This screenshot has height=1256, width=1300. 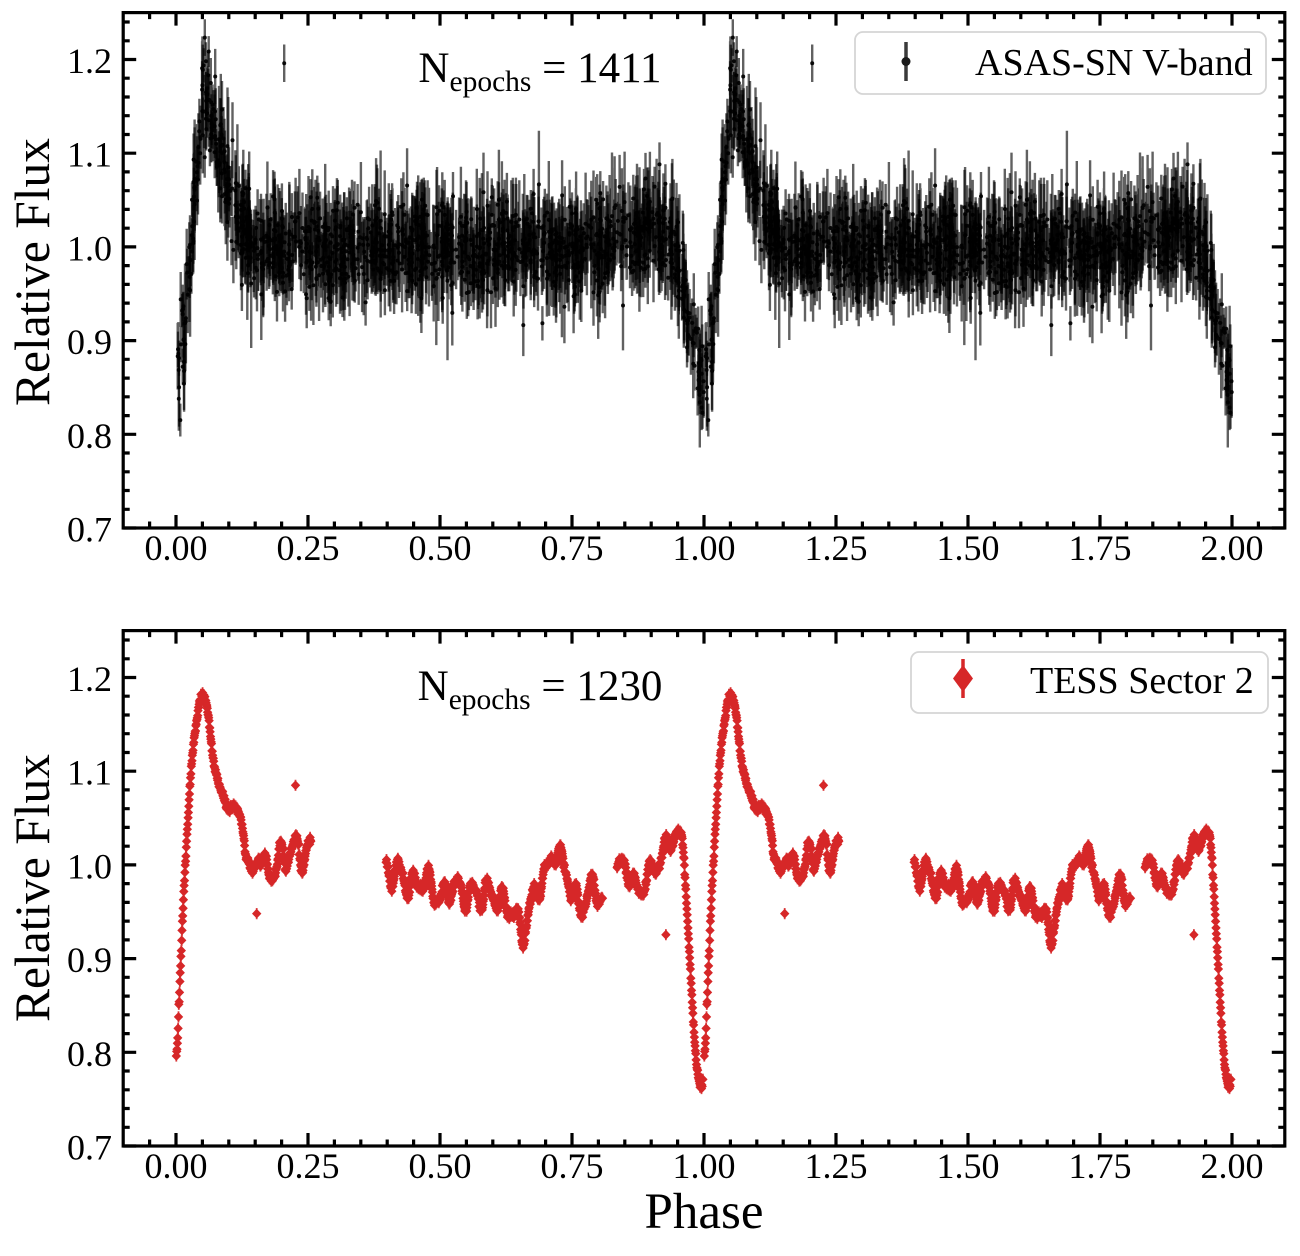 I want to click on svg-text: Nepochs = 1411, so click(x=539, y=71).